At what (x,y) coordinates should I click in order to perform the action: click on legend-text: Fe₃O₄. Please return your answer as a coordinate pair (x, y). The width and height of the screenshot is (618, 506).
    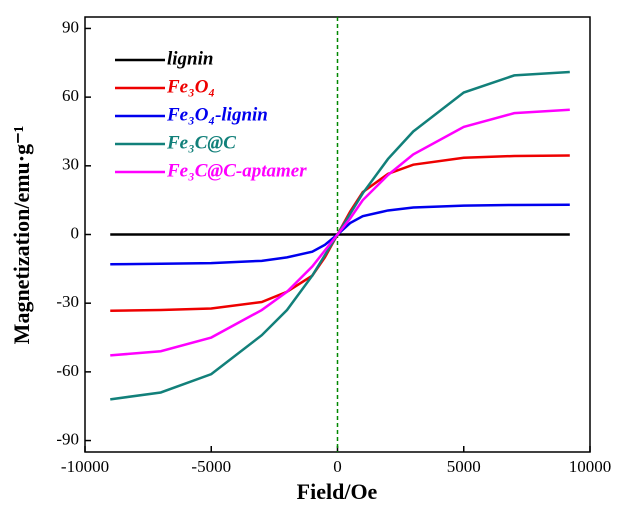
    Looking at the image, I should click on (190, 86).